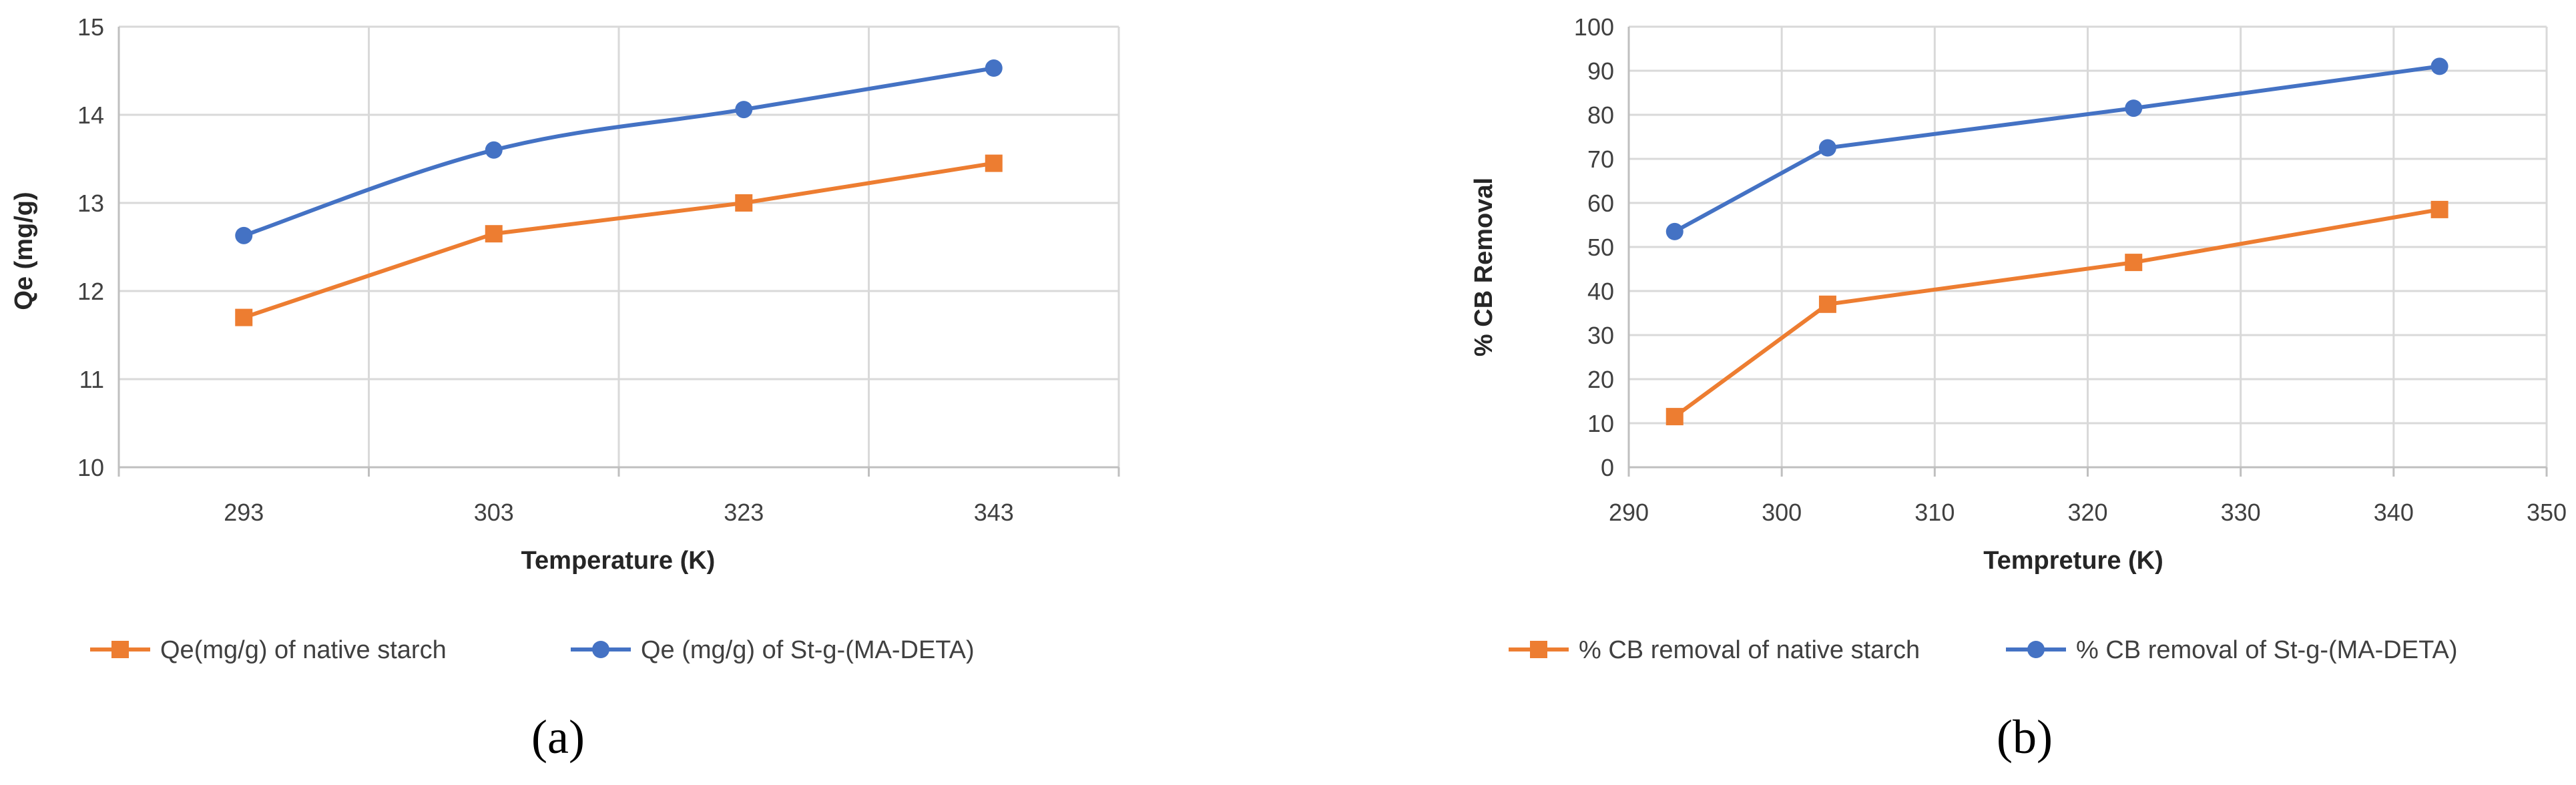  I want to click on chart-b-series, so click(2057, 241).